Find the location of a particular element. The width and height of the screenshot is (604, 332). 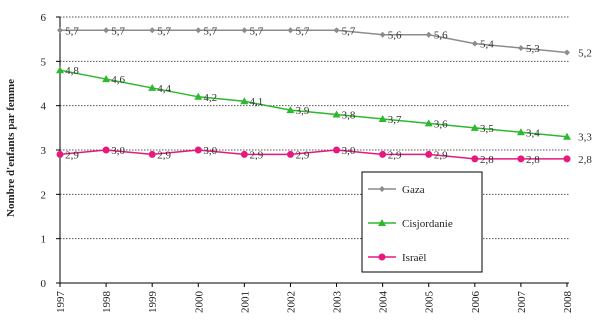

legend-label: Israël is located at coordinates (414, 258).